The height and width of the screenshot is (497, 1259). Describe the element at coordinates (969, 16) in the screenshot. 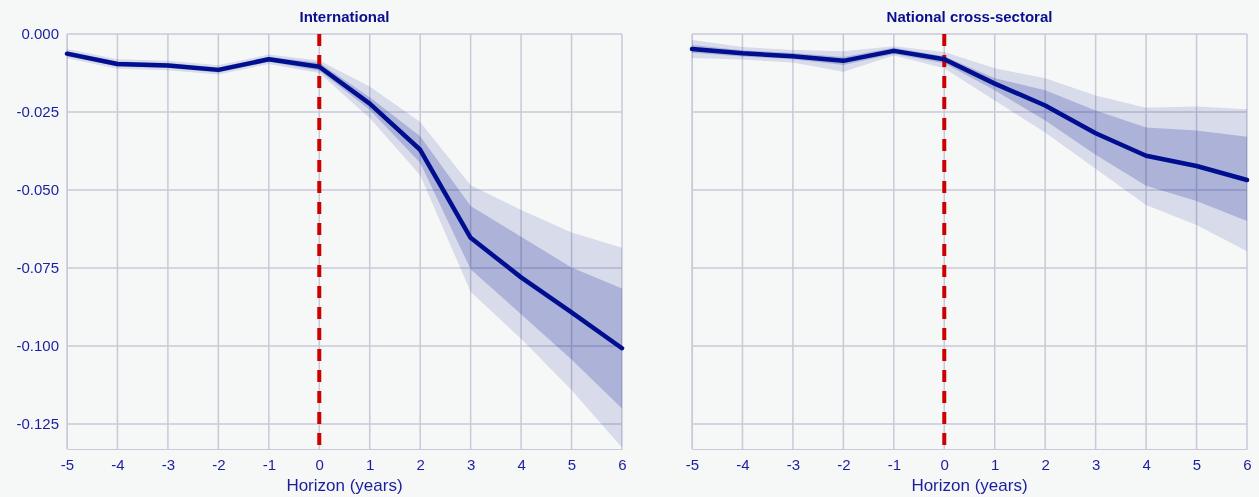

I see `chart-title: National cross-sectoral` at that location.